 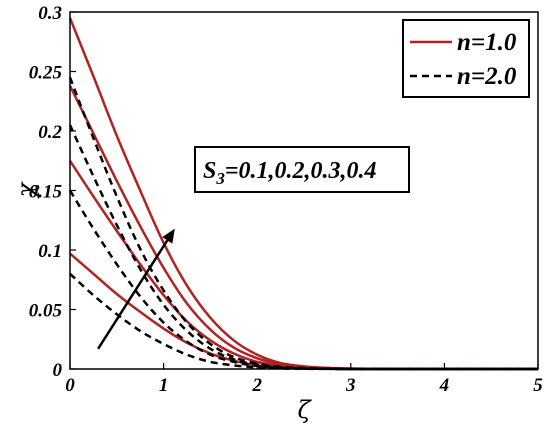 I want to click on arrow-head, so click(x=168, y=236).